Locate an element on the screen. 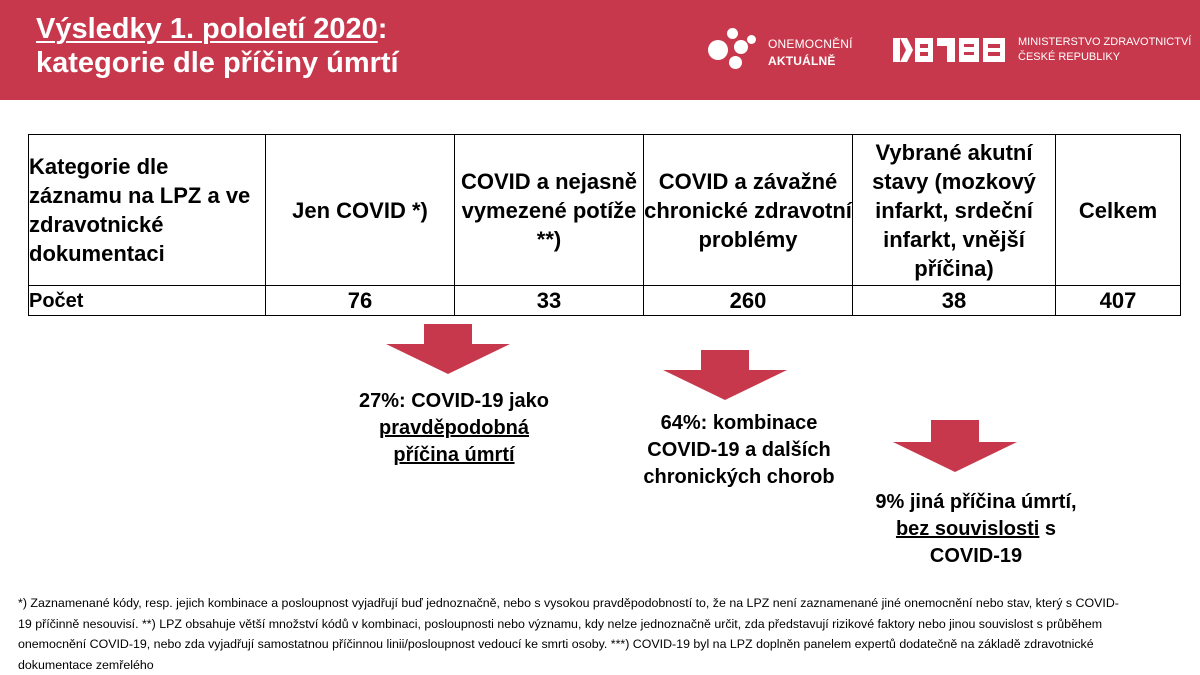 The width and height of the screenshot is (1200, 675). title-colon: : is located at coordinates (382, 29).